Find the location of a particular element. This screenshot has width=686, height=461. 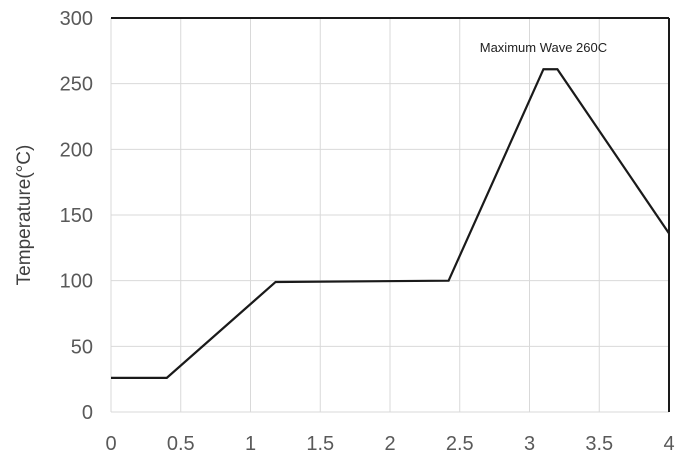

x-axis-ticks: 0 0.5 1 1.5 2 2.5 3 3.5 4 is located at coordinates (389, 444).